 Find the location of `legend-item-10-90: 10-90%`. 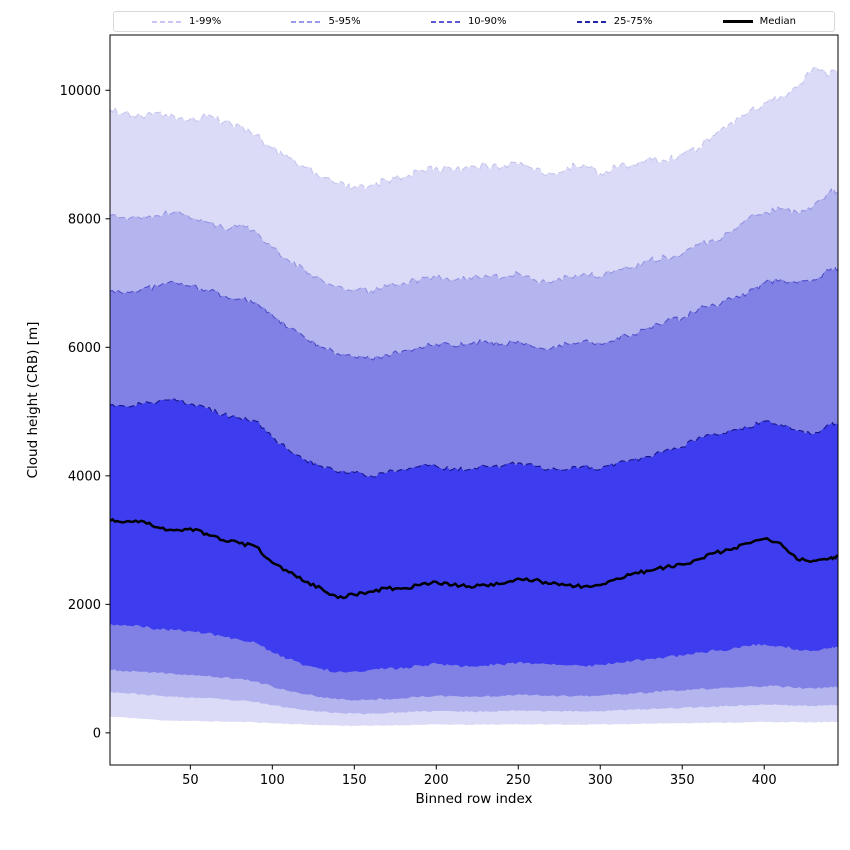

legend-item-10-90: 10-90% is located at coordinates (468, 21).